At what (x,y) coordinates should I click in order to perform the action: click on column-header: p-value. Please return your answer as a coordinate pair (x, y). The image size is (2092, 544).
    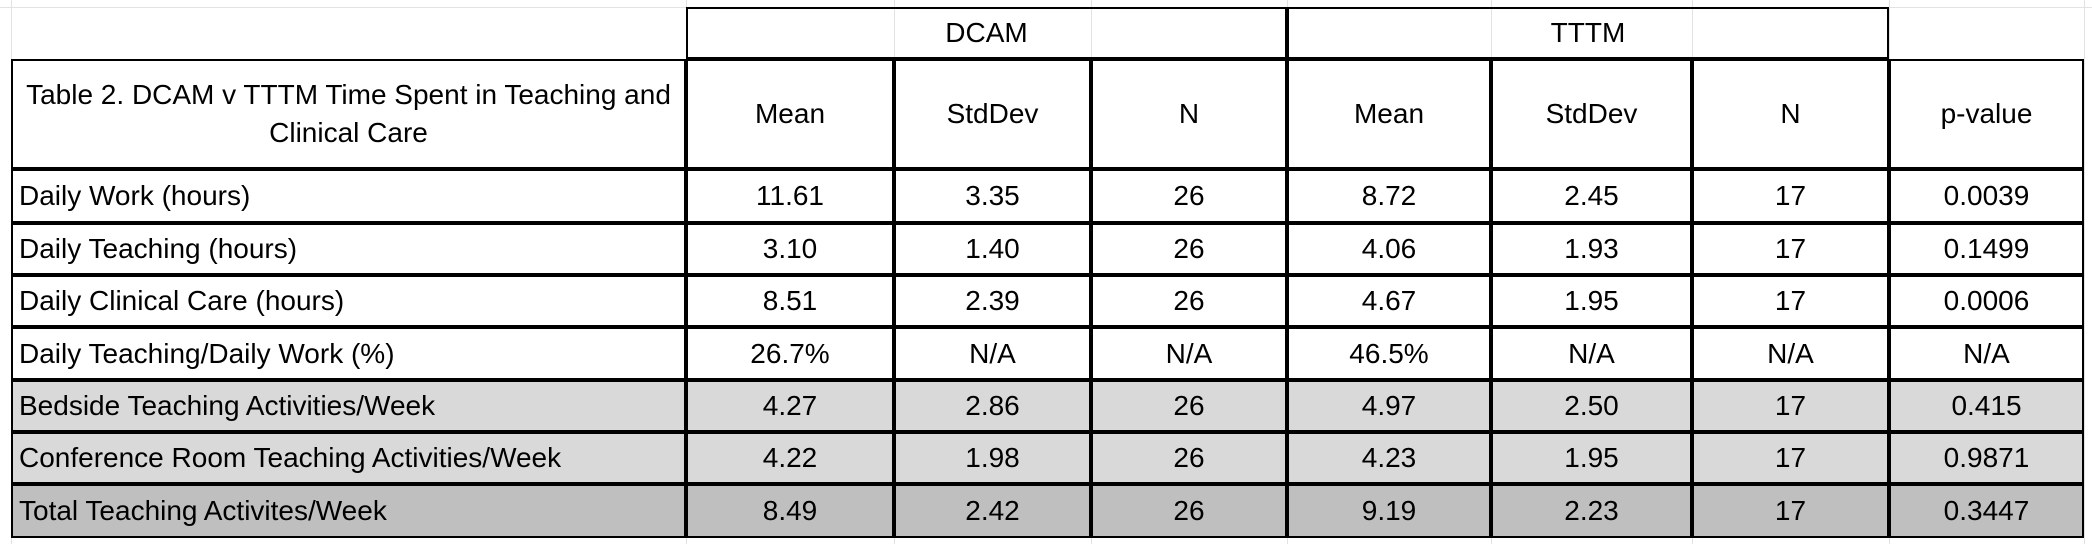
    Looking at the image, I should click on (1986, 114).